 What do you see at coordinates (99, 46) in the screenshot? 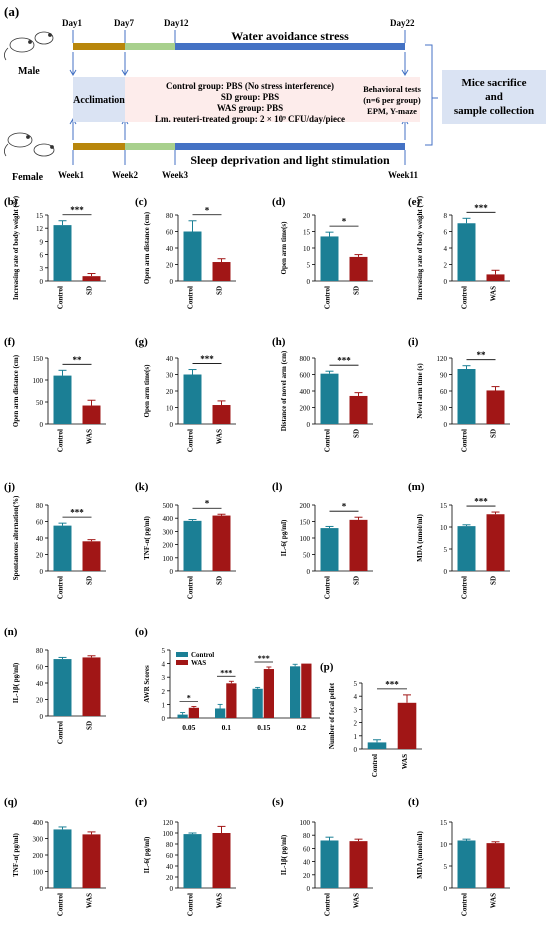
I see `top-bar-phase1` at bounding box center [99, 46].